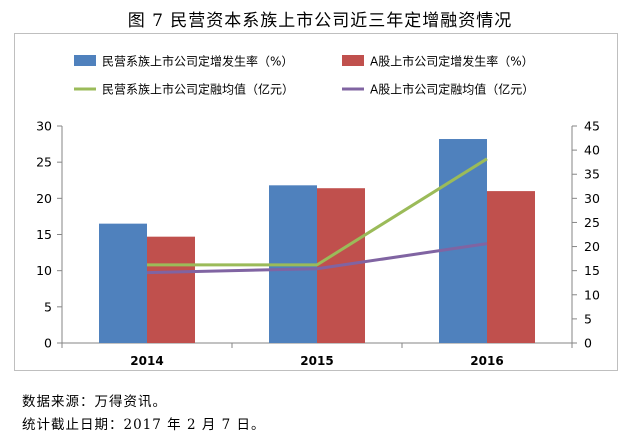  What do you see at coordinates (44, 198) in the screenshot?
I see `left-tick-label: 20` at bounding box center [44, 198].